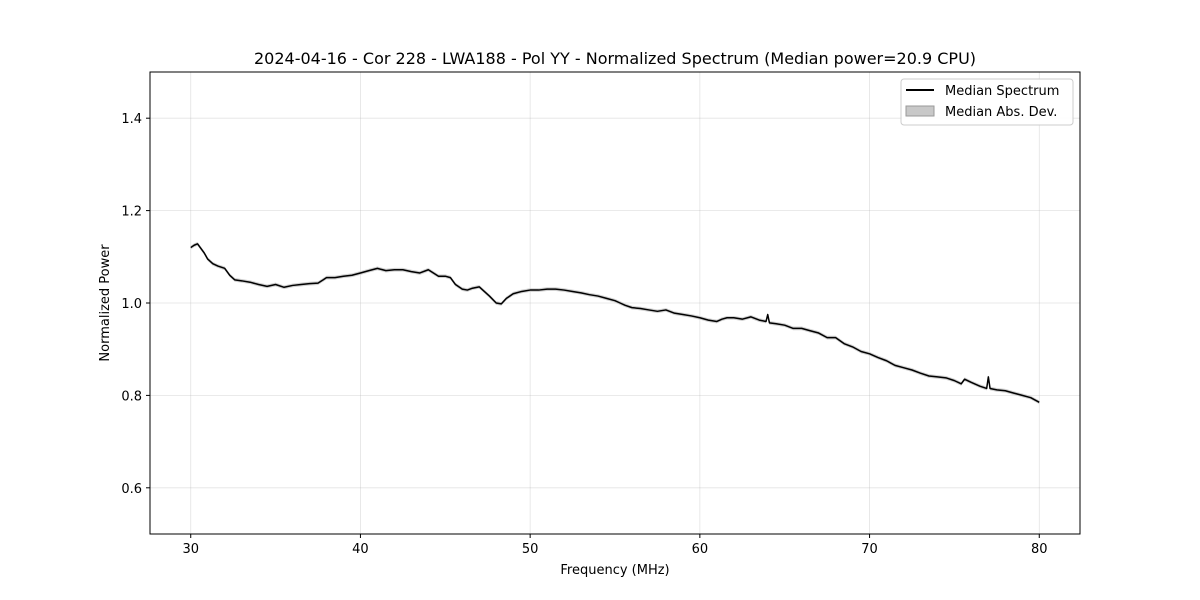 This screenshot has height=600, width=1200. I want to click on legend: Median Spectrum Median Abs. Dev., so click(987, 102).